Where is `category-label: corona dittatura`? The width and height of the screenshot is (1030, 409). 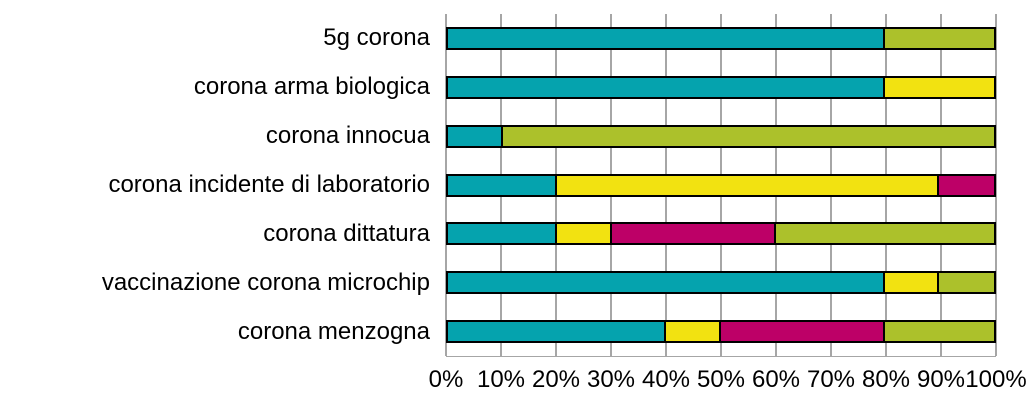 category-label: corona dittatura is located at coordinates (346, 233).